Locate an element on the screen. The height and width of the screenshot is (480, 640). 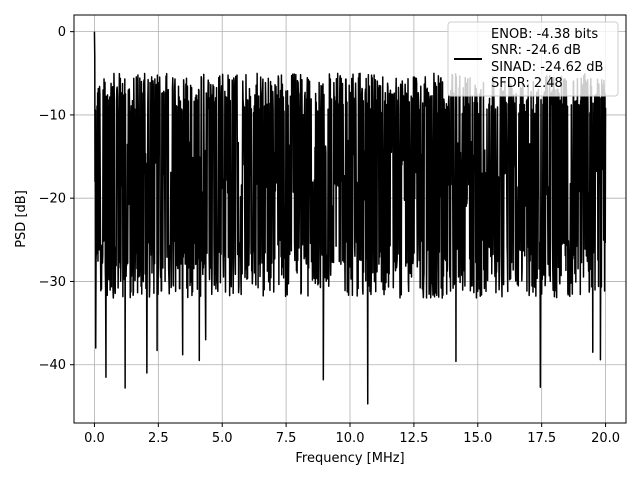
y-tick-label: −20 is located at coordinates (52, 199).